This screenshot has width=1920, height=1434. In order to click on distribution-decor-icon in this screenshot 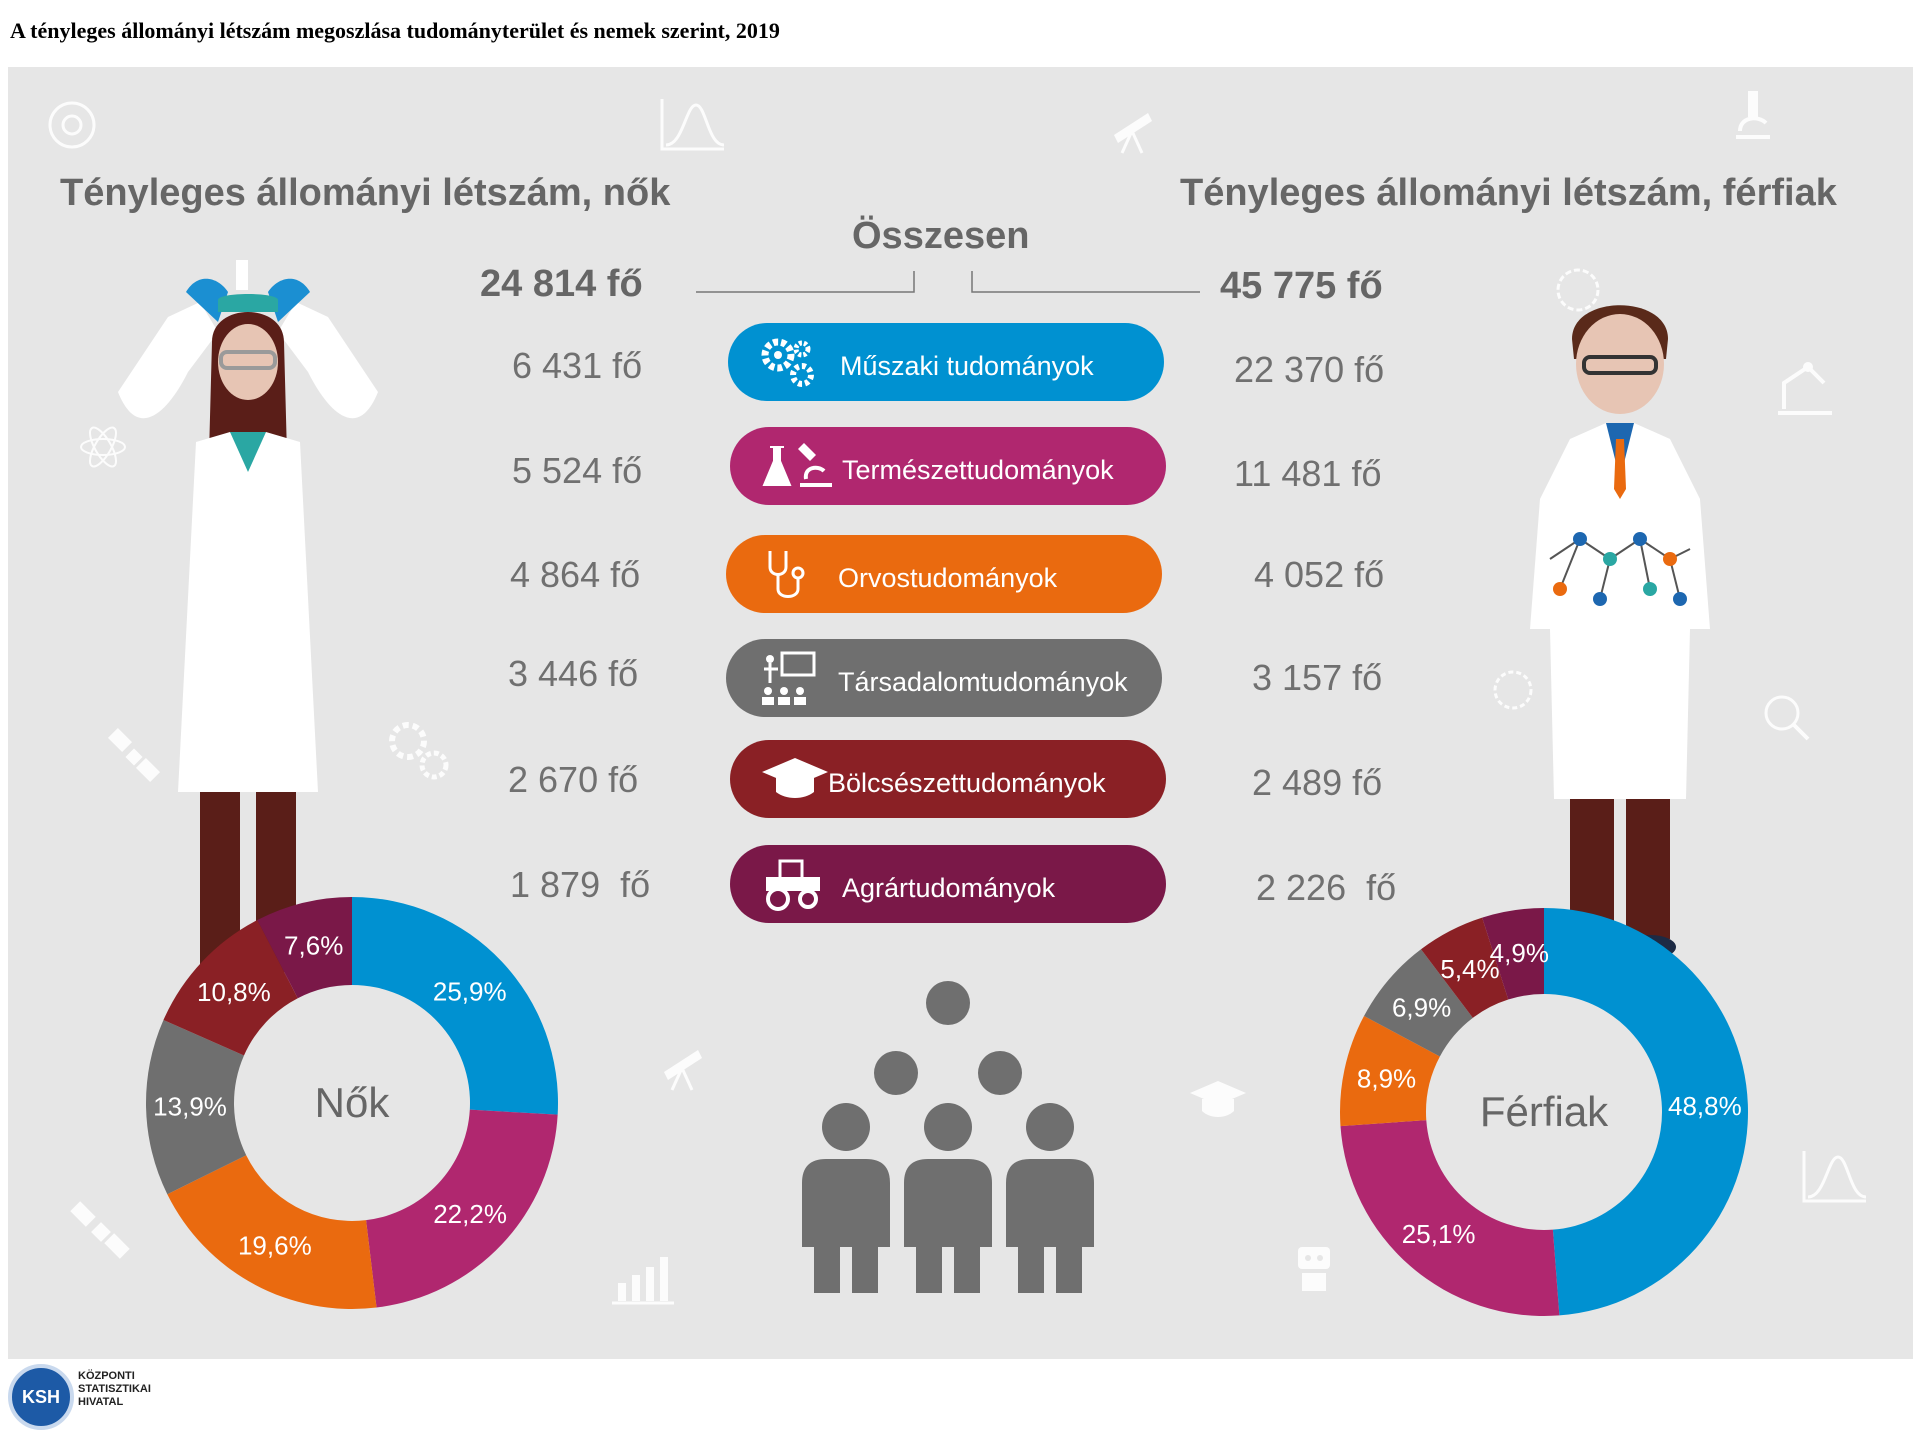, I will do `click(1834, 1177)`.